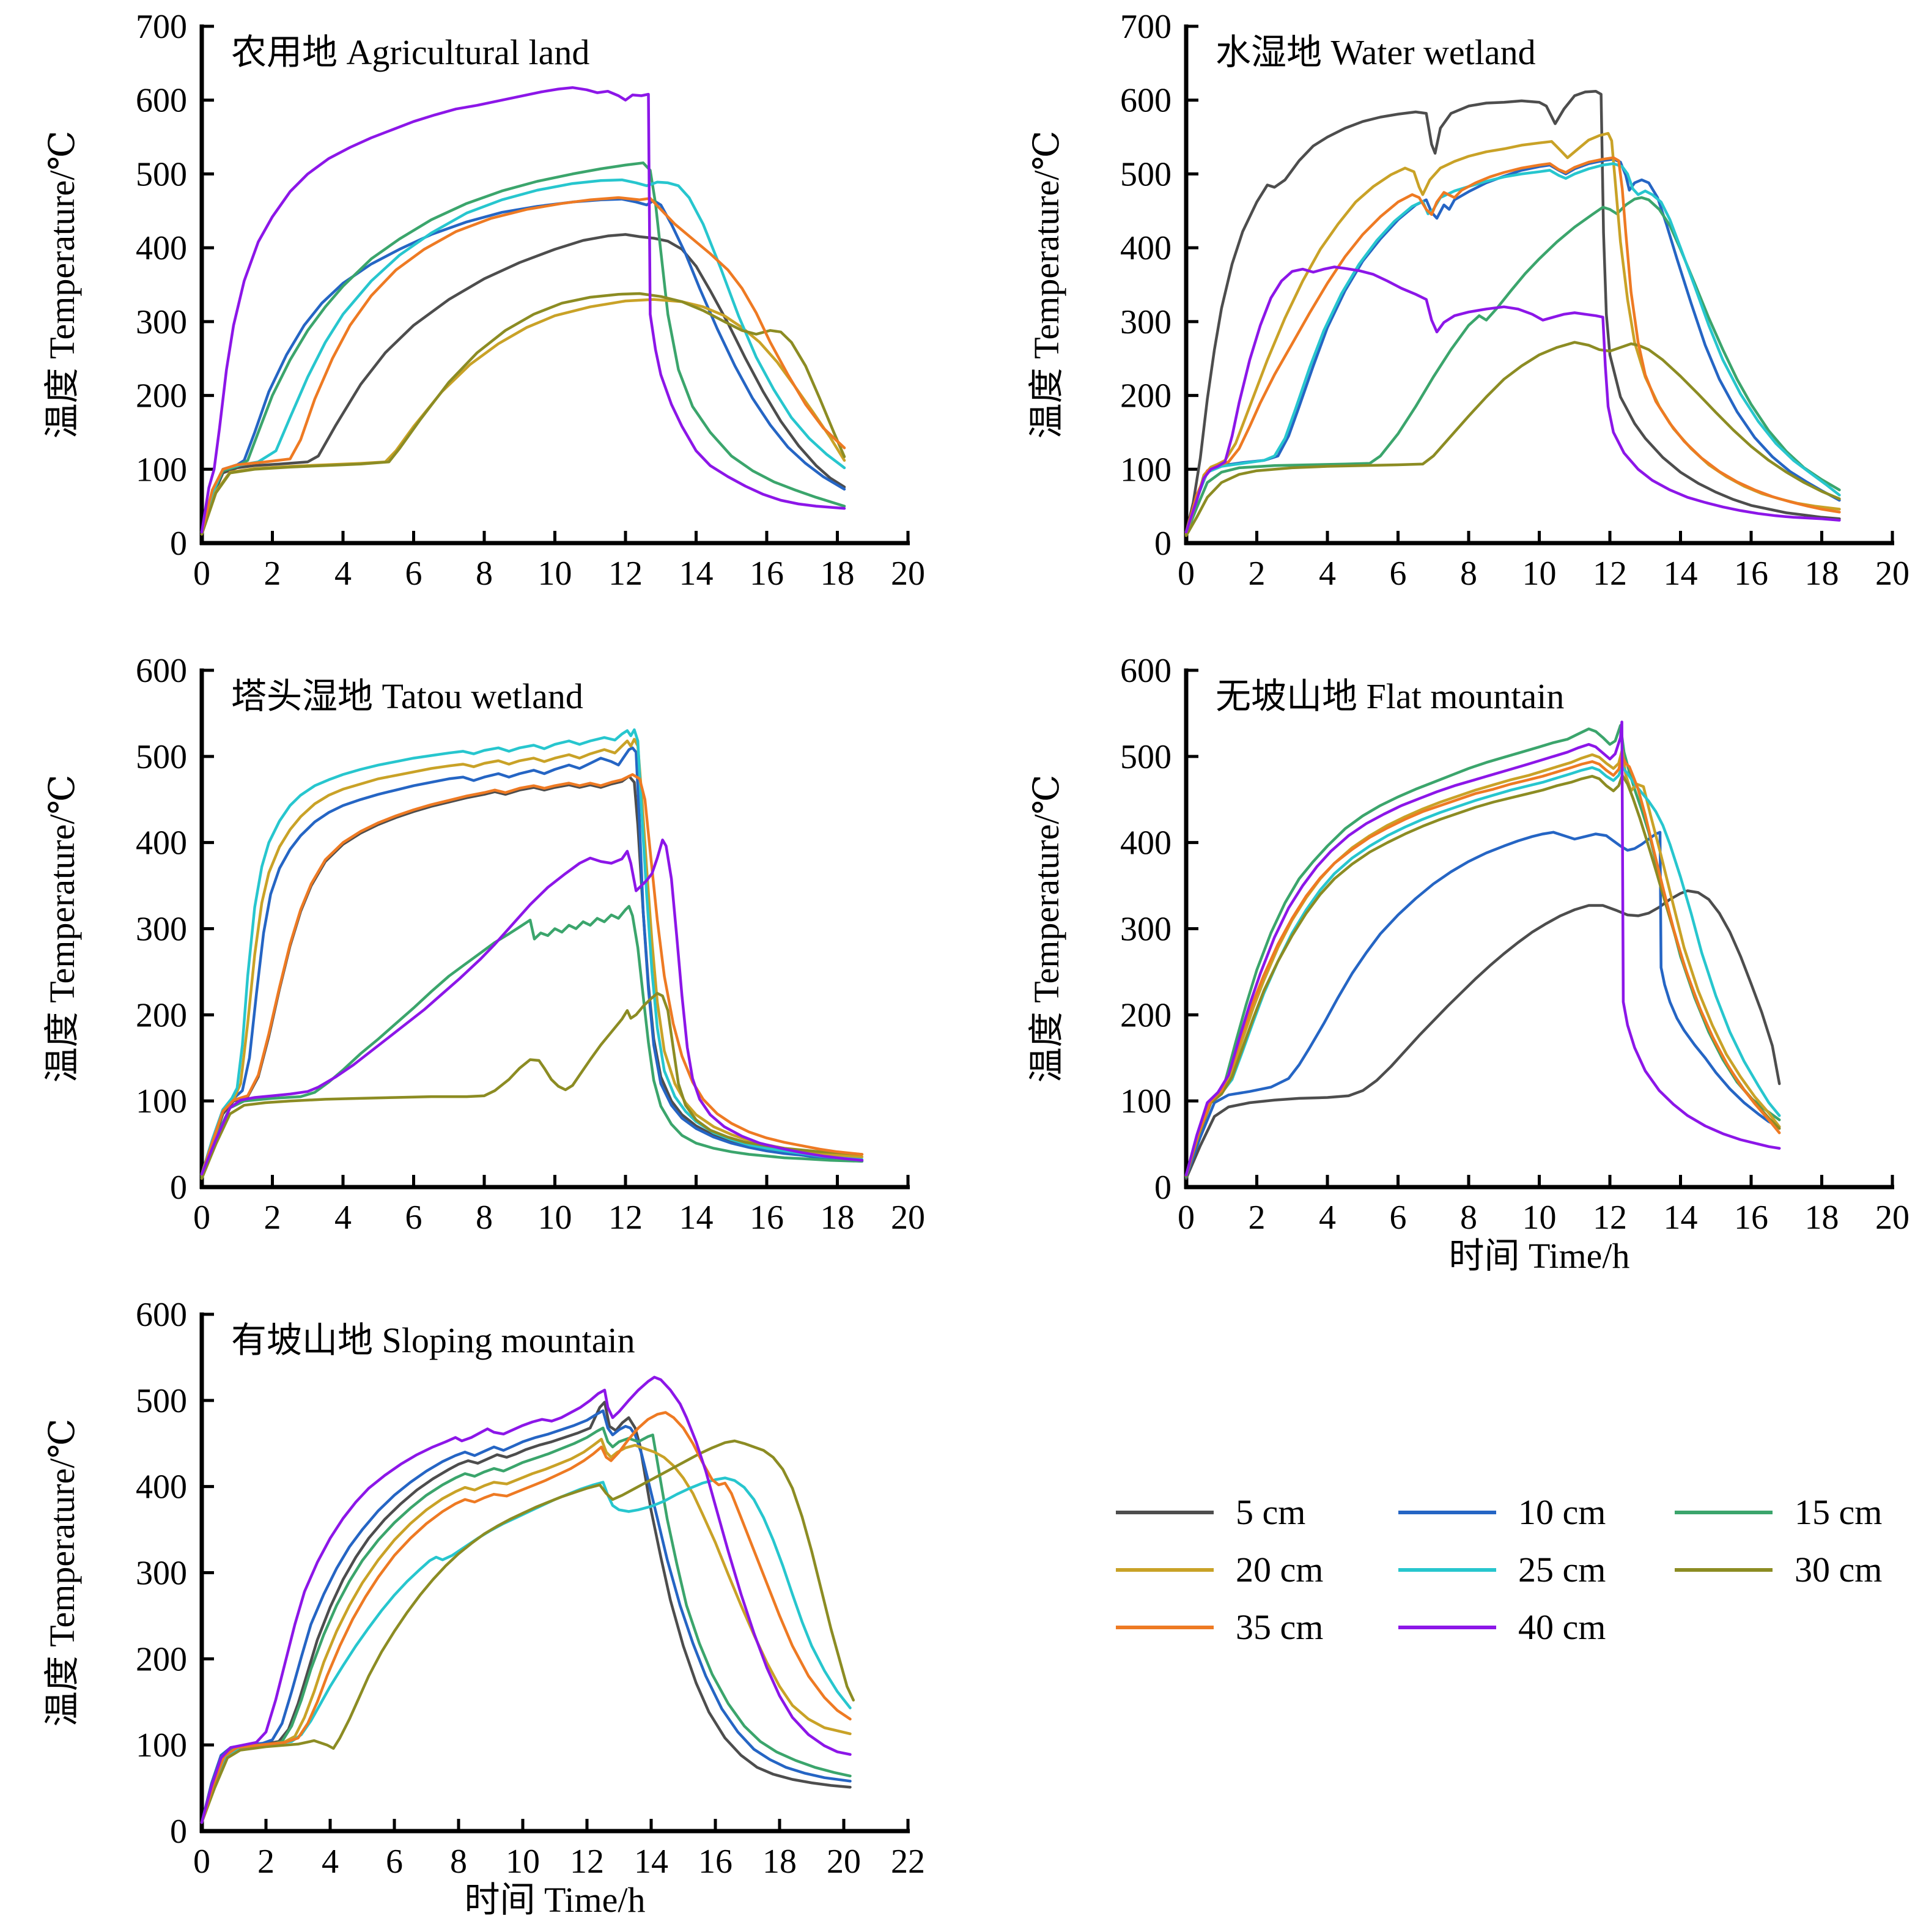  What do you see at coordinates (1280, 1570) in the screenshot?
I see `legend-label-20cm: 20 cm` at bounding box center [1280, 1570].